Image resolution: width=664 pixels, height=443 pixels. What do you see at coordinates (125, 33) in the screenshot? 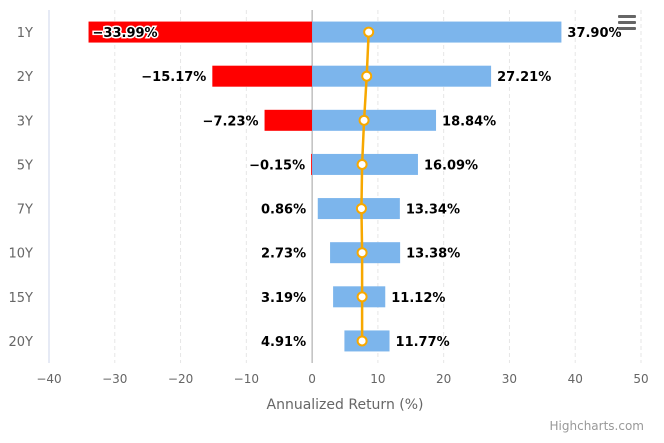
I see `low-value-label: −33.99%` at bounding box center [125, 33].